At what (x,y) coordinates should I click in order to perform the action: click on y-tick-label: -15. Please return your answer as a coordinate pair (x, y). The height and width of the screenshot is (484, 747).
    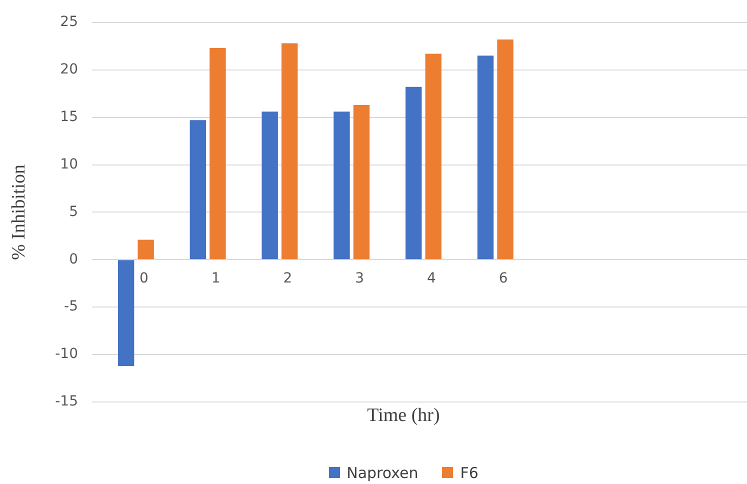
    Looking at the image, I should click on (66, 402).